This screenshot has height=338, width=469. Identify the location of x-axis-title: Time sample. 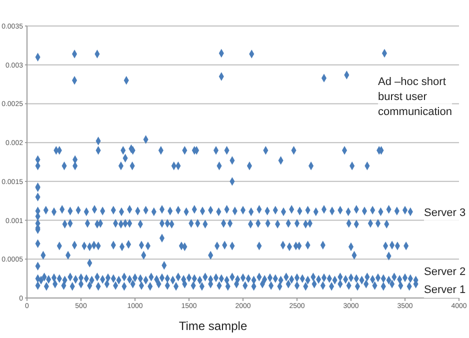
(213, 326).